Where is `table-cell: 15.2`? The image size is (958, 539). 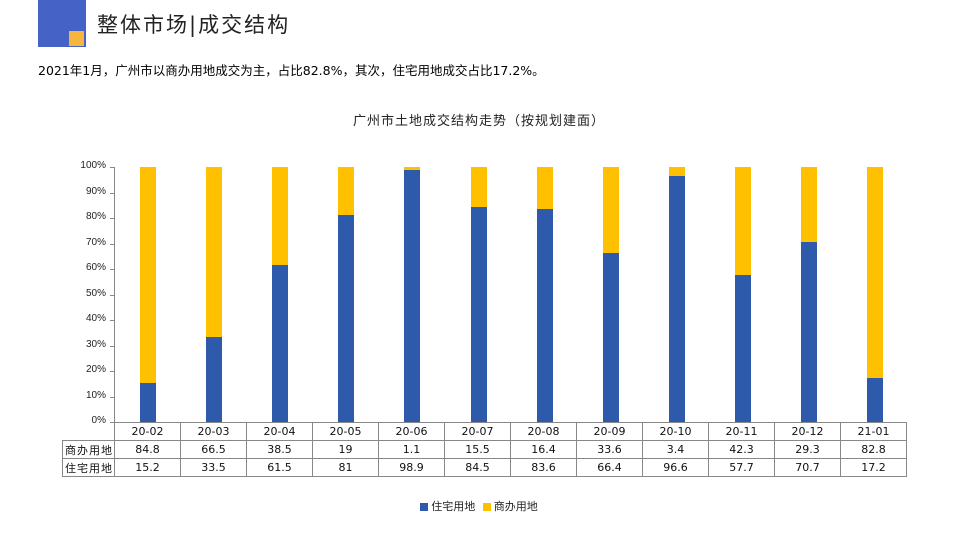
table-cell: 15.2 is located at coordinates (147, 467).